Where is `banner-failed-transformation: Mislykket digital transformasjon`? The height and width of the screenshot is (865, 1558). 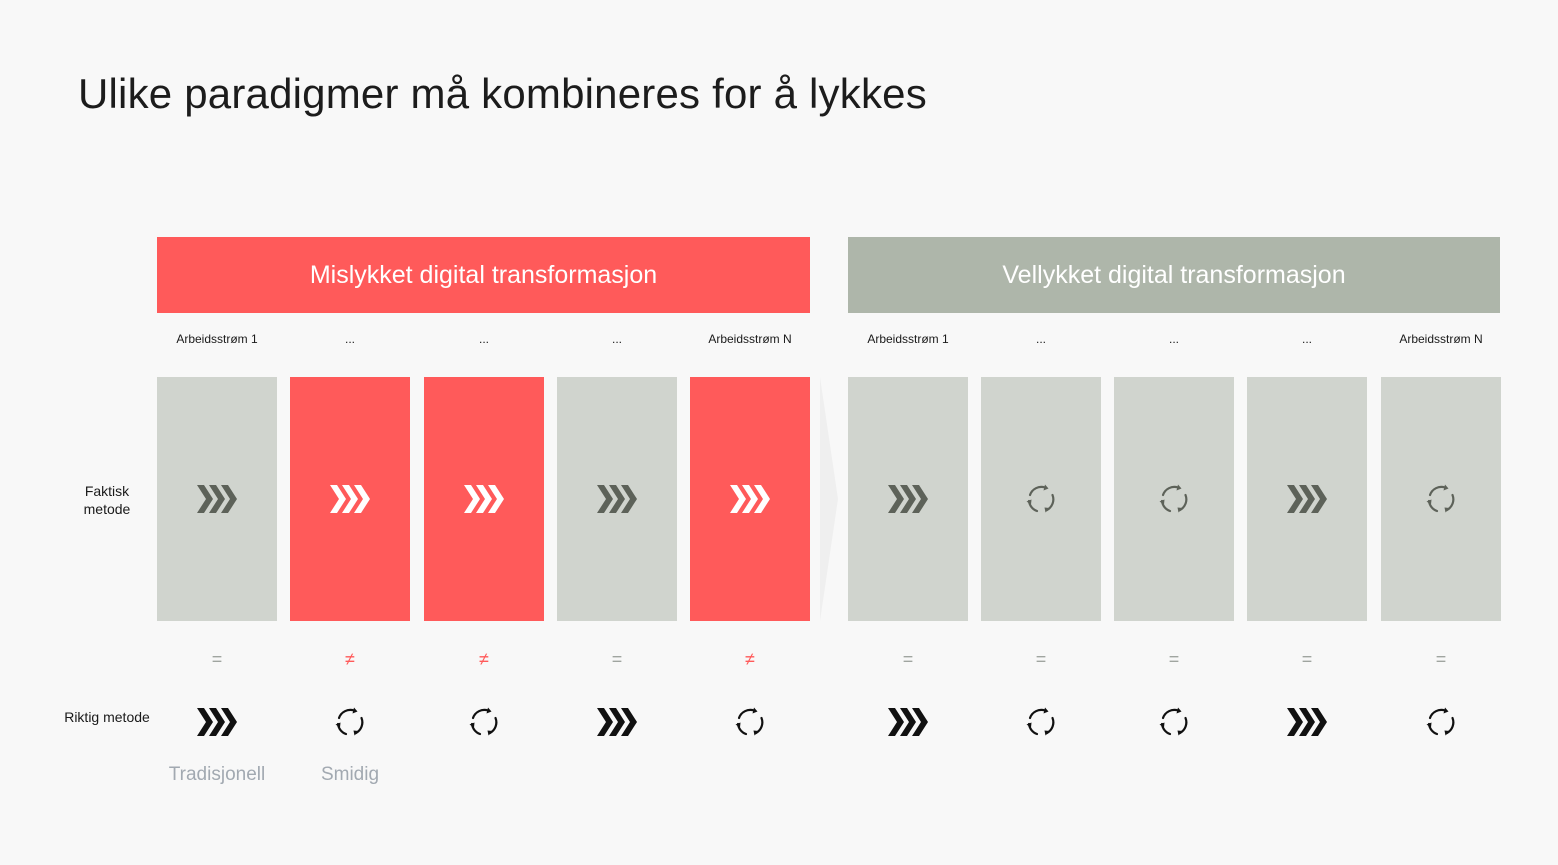 banner-failed-transformation: Mislykket digital transformasjon is located at coordinates (483, 275).